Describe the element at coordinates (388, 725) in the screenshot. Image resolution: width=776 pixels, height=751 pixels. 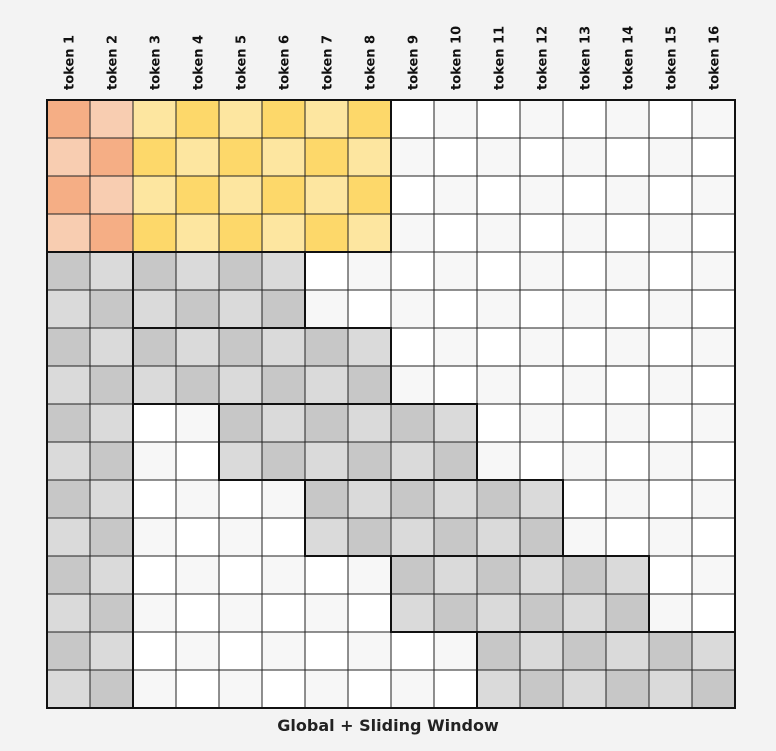
I see `diagram-caption: Global + Sliding Window` at that location.